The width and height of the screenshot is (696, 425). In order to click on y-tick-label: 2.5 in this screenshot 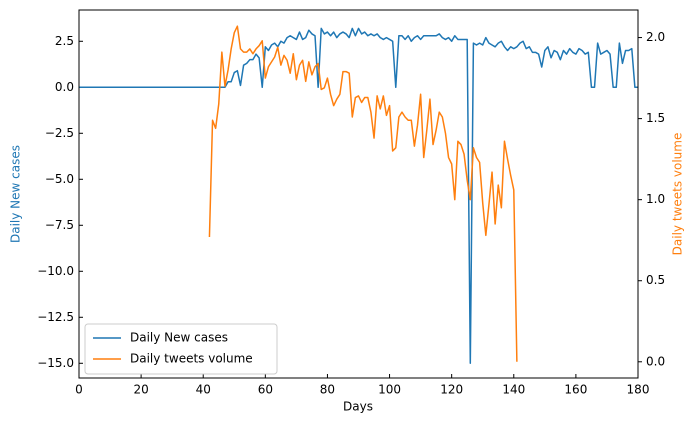, I will do `click(64, 41)`.